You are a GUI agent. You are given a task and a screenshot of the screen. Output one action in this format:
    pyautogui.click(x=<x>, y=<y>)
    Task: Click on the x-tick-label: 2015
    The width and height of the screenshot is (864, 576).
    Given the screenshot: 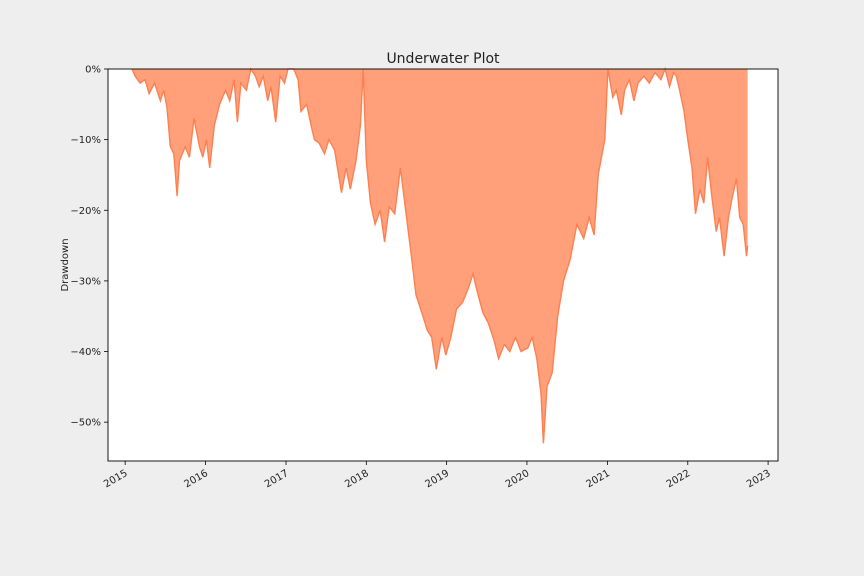 What is the action you would take?
    pyautogui.click(x=116, y=479)
    